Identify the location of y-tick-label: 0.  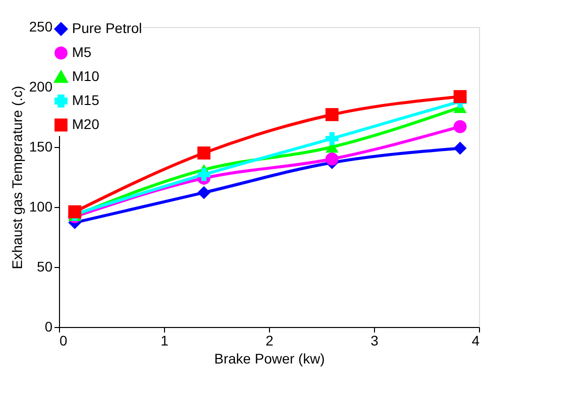
(48, 326).